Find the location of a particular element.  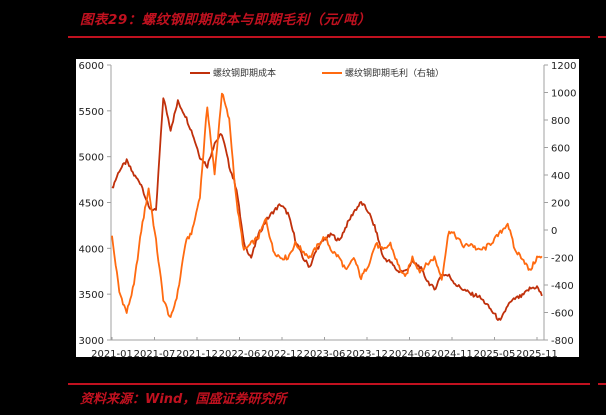

right-tick-label: 1000 is located at coordinates (563, 94).